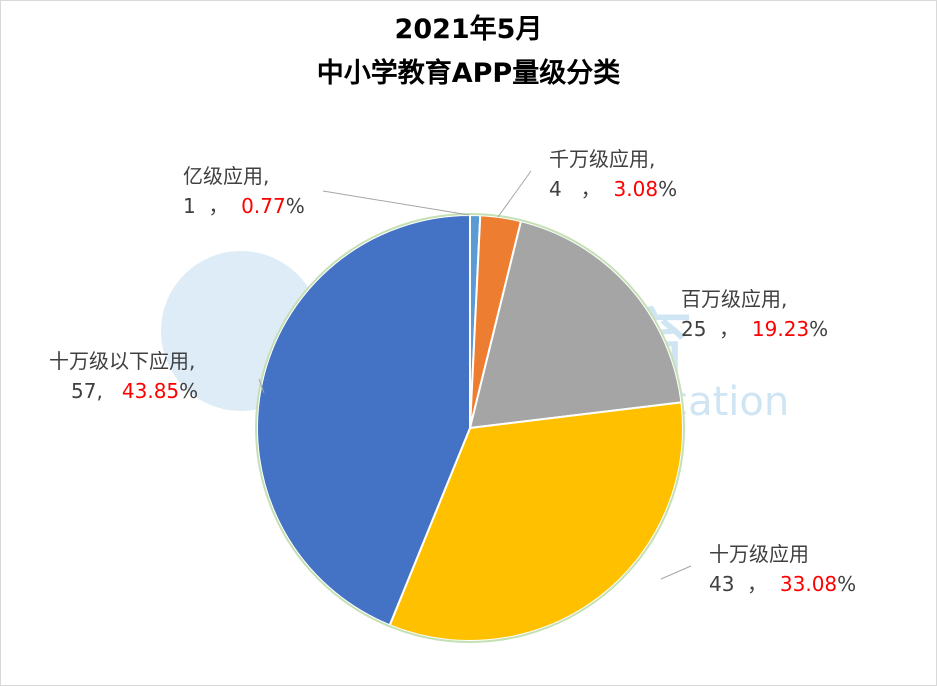 This screenshot has width=937, height=686. What do you see at coordinates (124, 376) in the screenshot?
I see `data-label-shiwan-below: 十万级以下应用, 57, 43.85%` at bounding box center [124, 376].